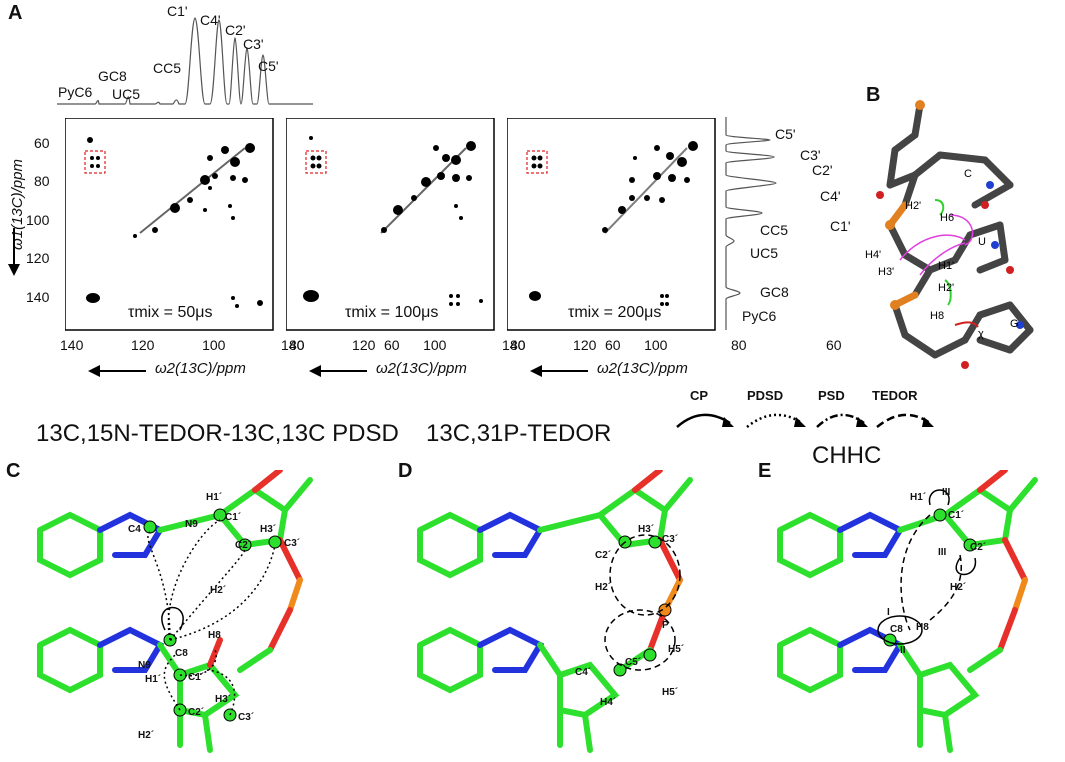 The width and height of the screenshot is (1065, 762). I want to click on top-projection-spectrum, so click(185, 61).